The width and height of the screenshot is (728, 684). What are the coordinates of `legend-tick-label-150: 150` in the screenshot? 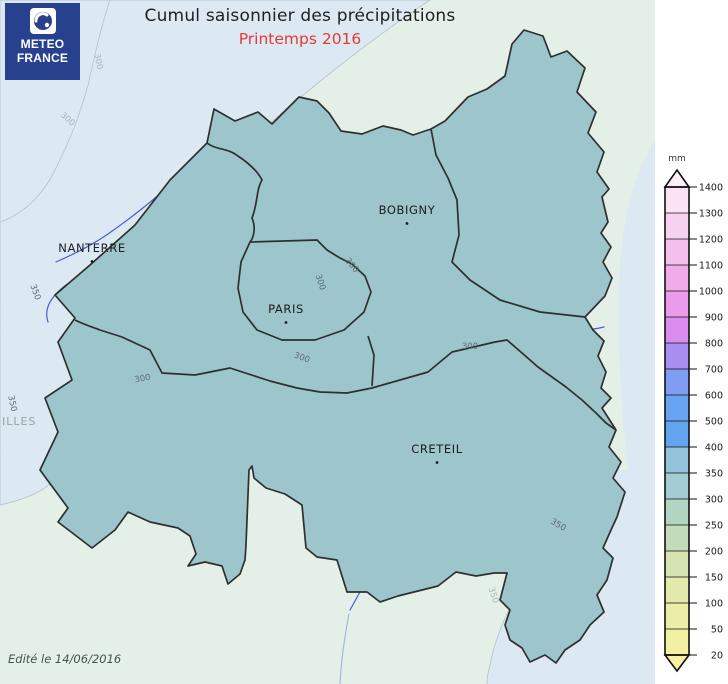 It's located at (714, 578).